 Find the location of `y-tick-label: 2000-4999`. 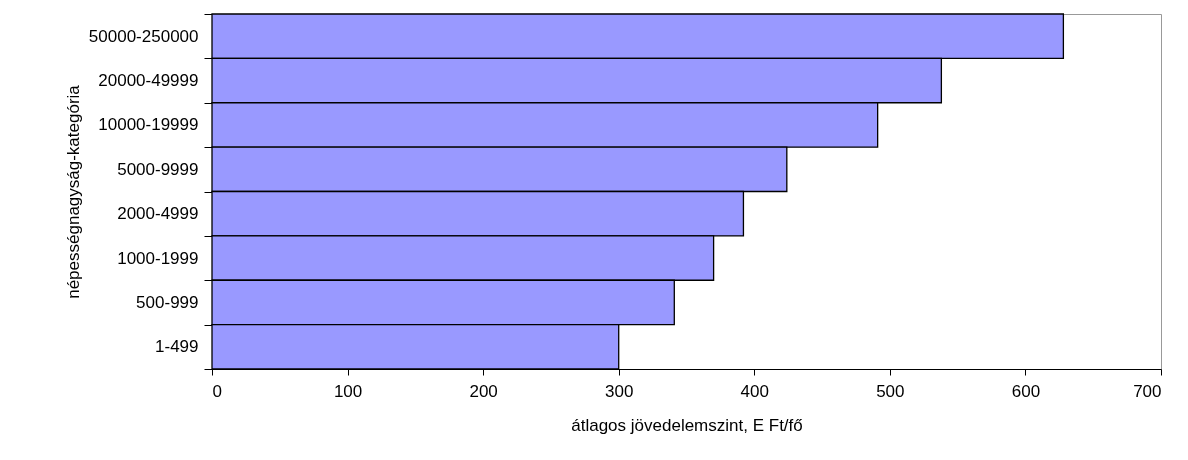

y-tick-label: 2000-4999 is located at coordinates (158, 214).